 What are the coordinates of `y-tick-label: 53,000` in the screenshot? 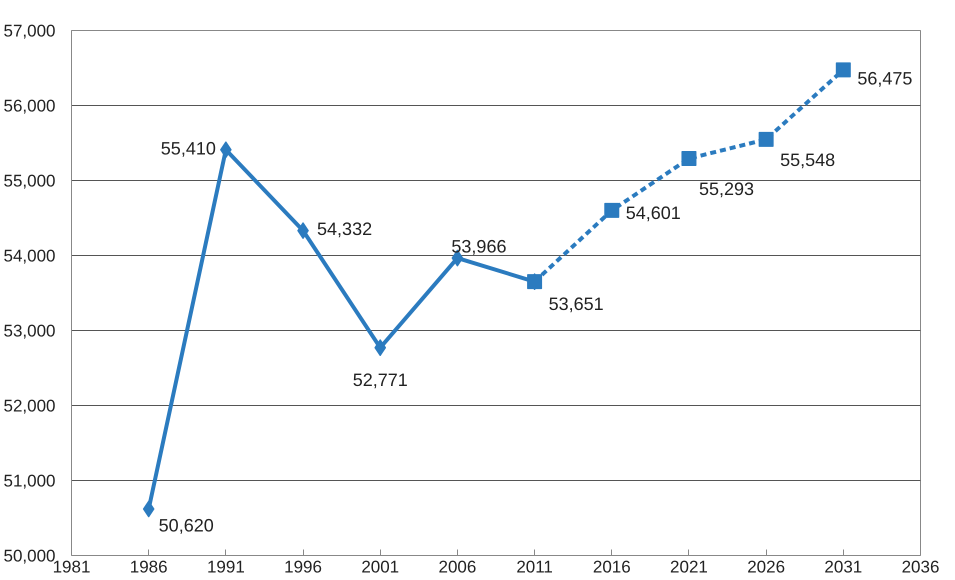 It's located at (30, 331).